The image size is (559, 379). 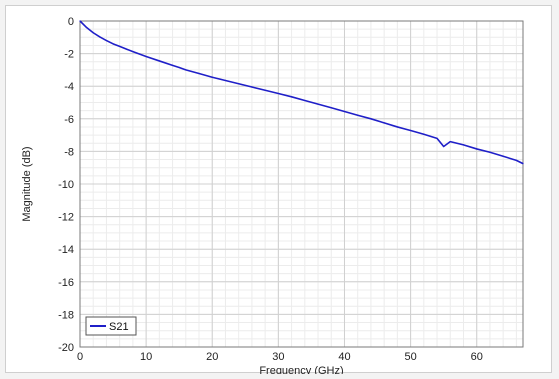 I want to click on y-tick-label: -4, so click(x=69, y=87).